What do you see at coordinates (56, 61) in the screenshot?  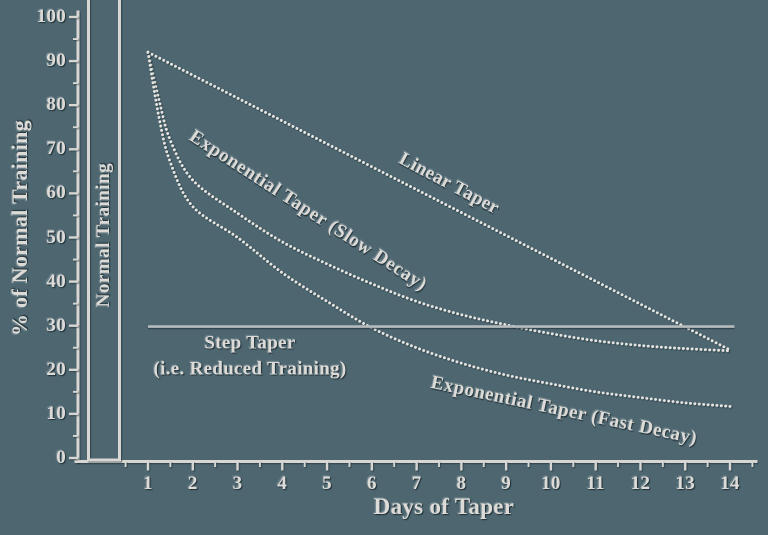 I see `y-tick-label: 90` at bounding box center [56, 61].